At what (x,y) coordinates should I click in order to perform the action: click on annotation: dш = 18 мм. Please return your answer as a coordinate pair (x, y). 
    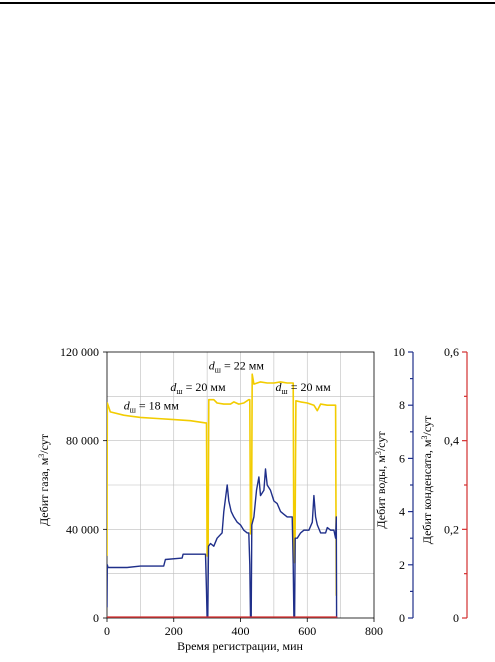
    Looking at the image, I should click on (152, 407).